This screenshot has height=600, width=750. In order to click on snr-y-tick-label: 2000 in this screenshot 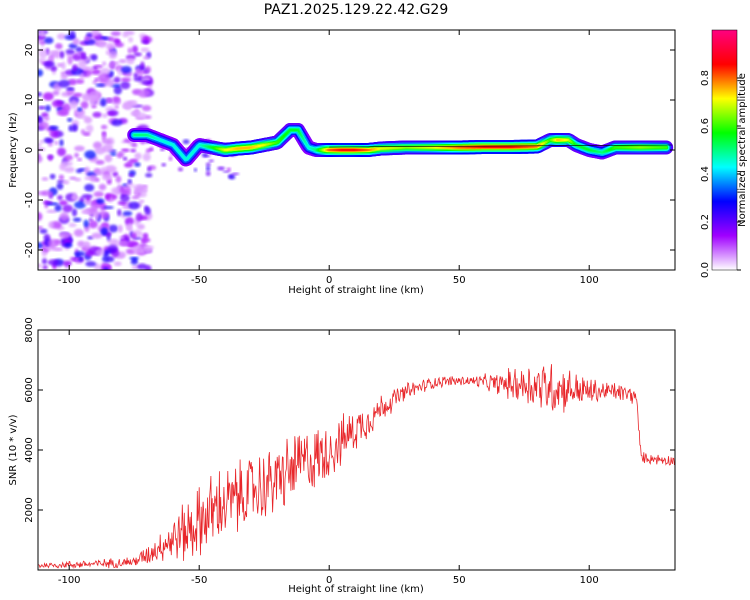, I will do `click(29, 509)`.